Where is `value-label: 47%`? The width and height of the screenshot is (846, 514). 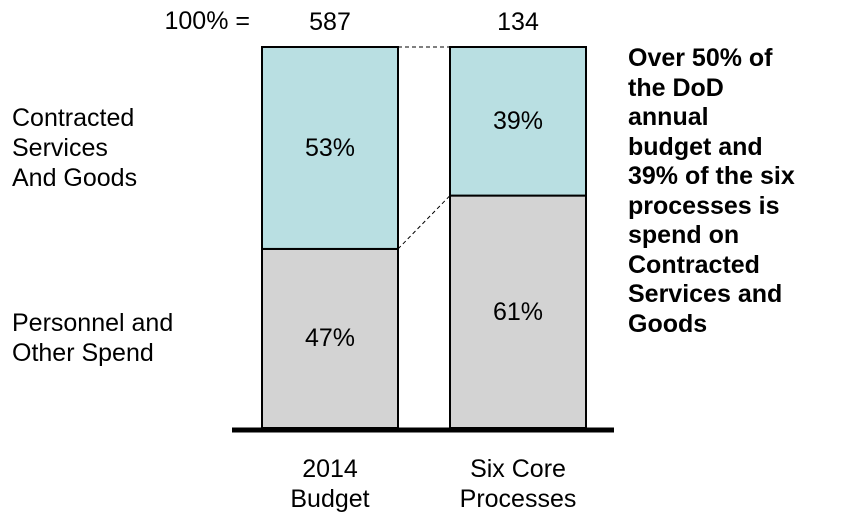 value-label: 47% is located at coordinates (330, 338).